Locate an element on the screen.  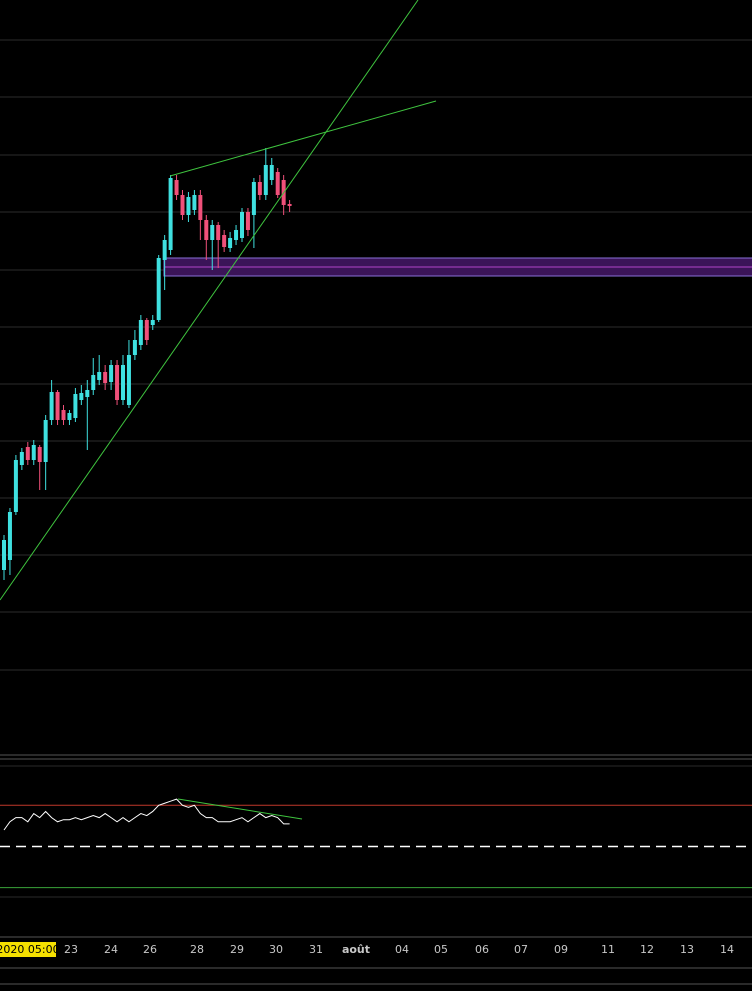
x-tick-label: 13 is located at coordinates (687, 949).